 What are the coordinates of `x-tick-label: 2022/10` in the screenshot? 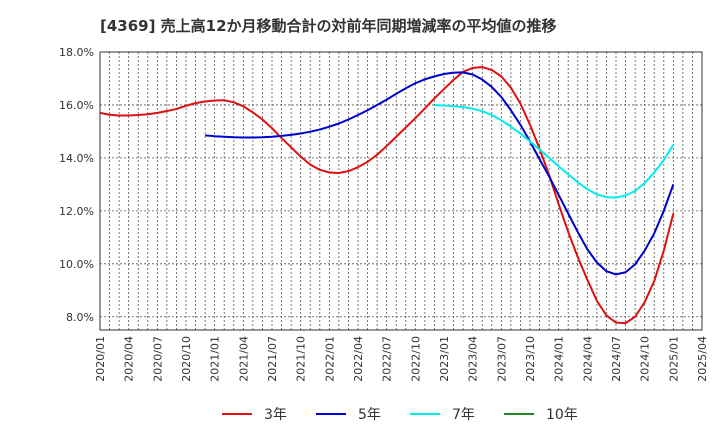 It's located at (415, 359).